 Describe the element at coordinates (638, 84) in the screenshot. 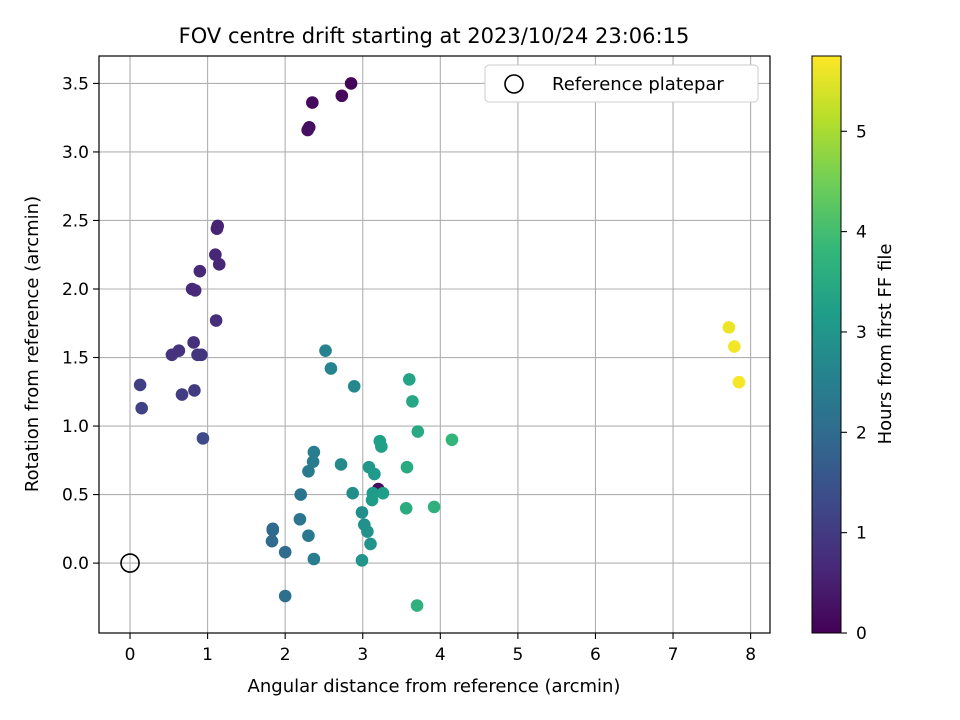

I see `legend-entry-reference-platepar: Reference platepar` at that location.